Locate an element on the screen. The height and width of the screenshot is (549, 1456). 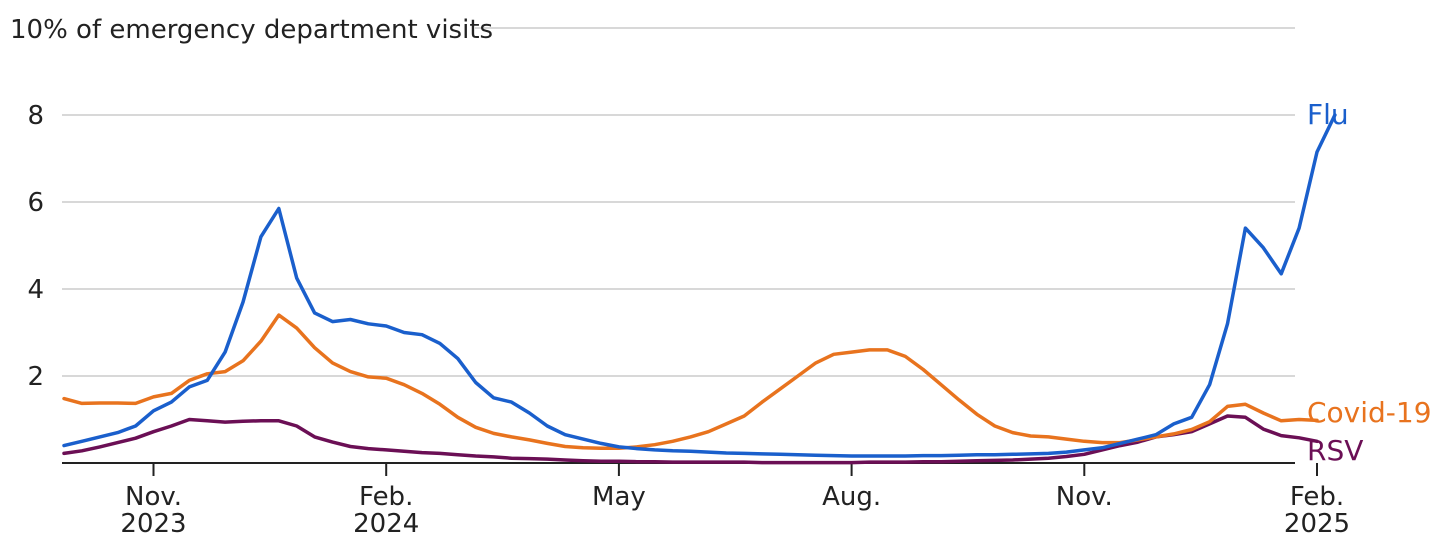
y-tick-label-4: 4 is located at coordinates (35, 290).